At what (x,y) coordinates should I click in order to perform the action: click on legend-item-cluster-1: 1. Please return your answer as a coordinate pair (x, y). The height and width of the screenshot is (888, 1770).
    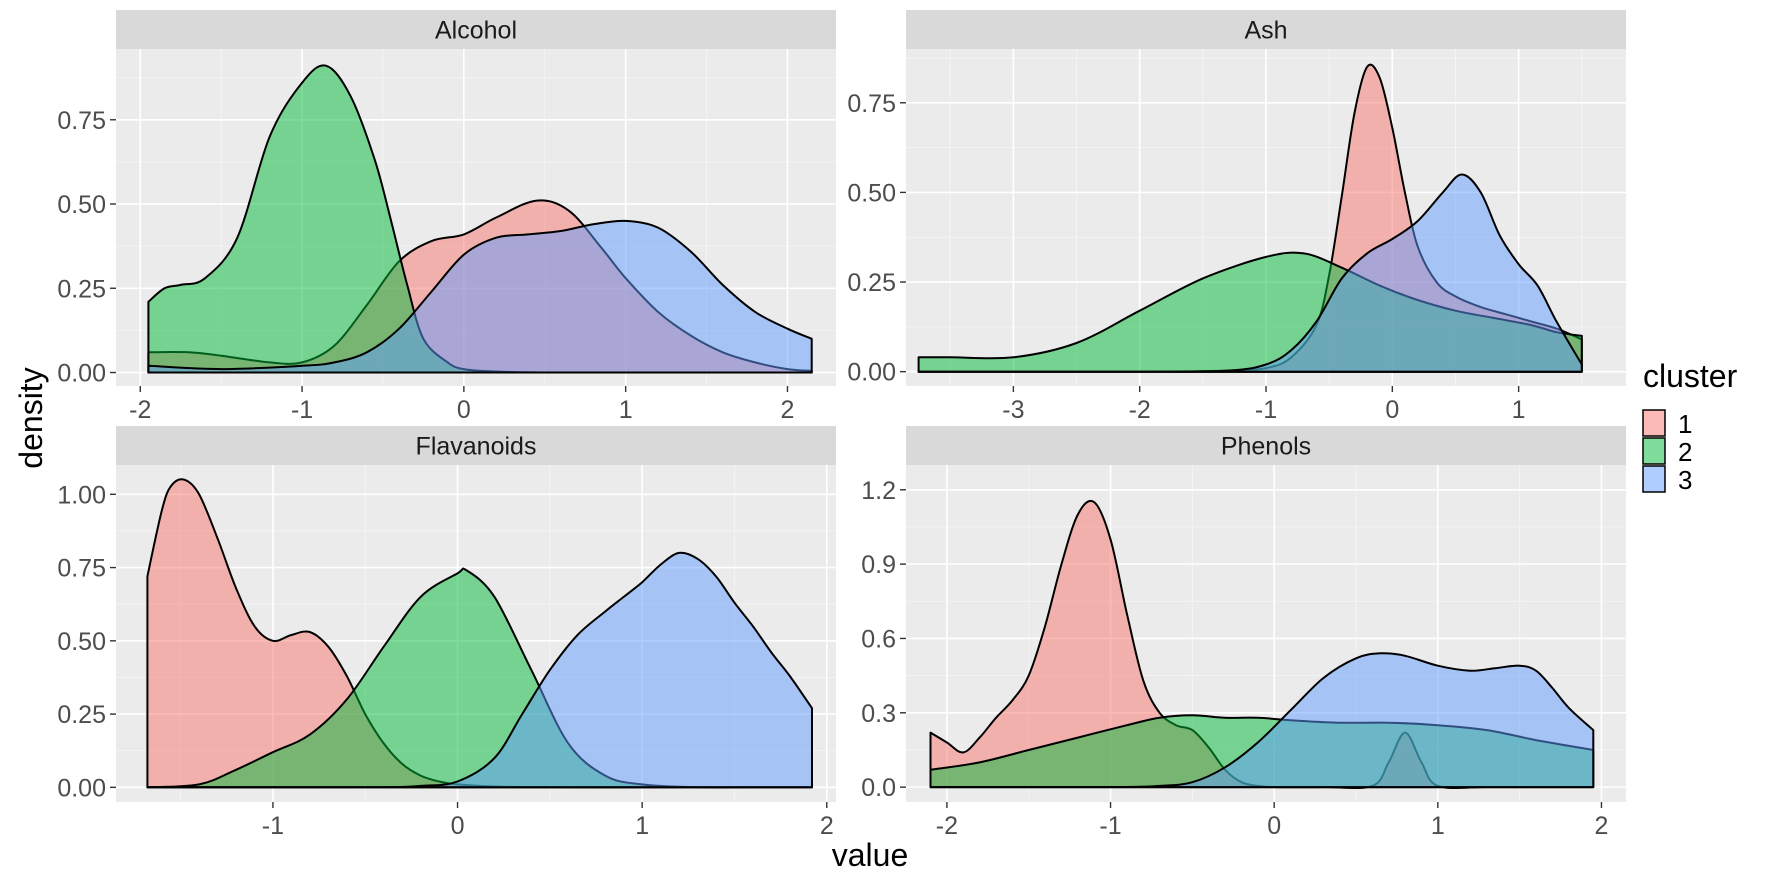
    Looking at the image, I should click on (1667, 424).